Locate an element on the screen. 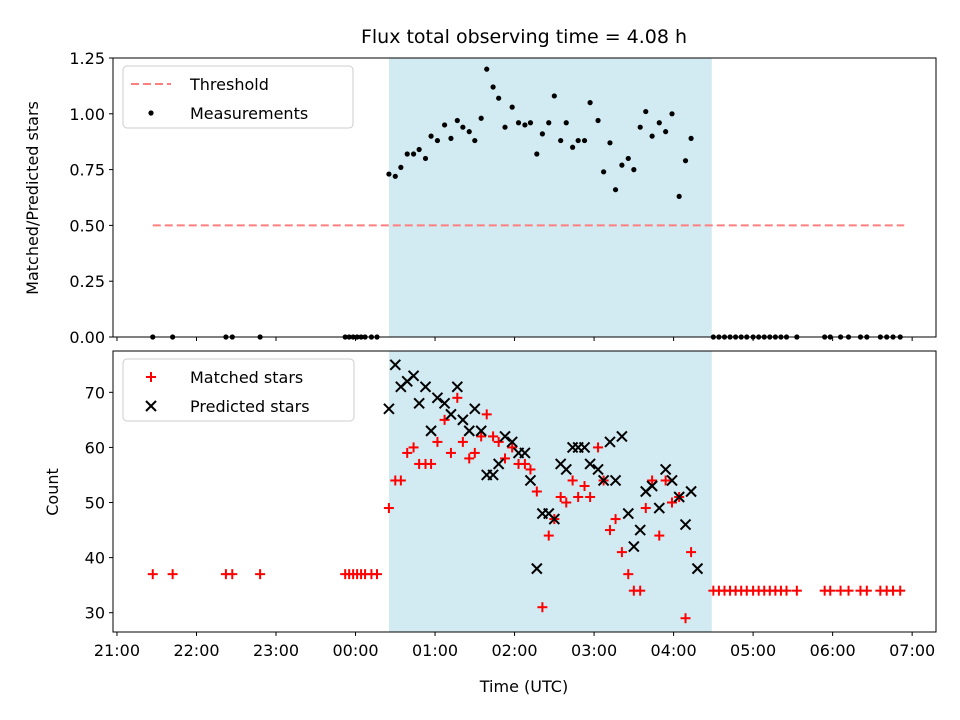 The width and height of the screenshot is (960, 720). bottom-point-1-43-b is located at coordinates (652, 486).